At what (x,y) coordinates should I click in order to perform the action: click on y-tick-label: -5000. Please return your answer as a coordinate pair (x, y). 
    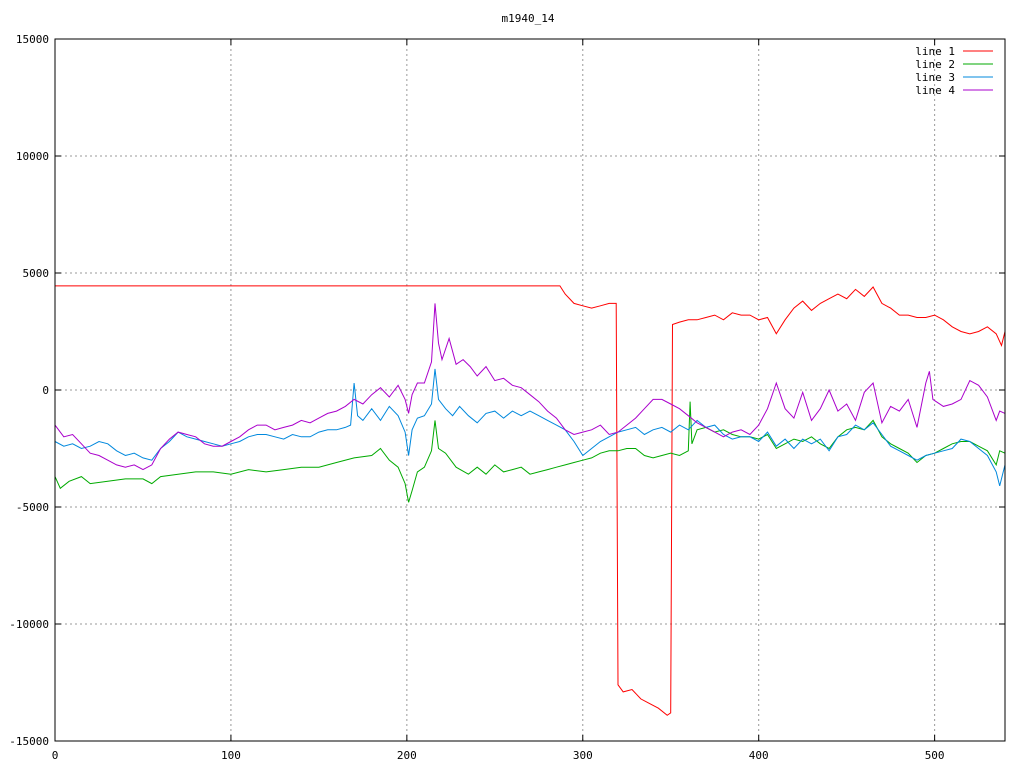
    Looking at the image, I should click on (32, 507).